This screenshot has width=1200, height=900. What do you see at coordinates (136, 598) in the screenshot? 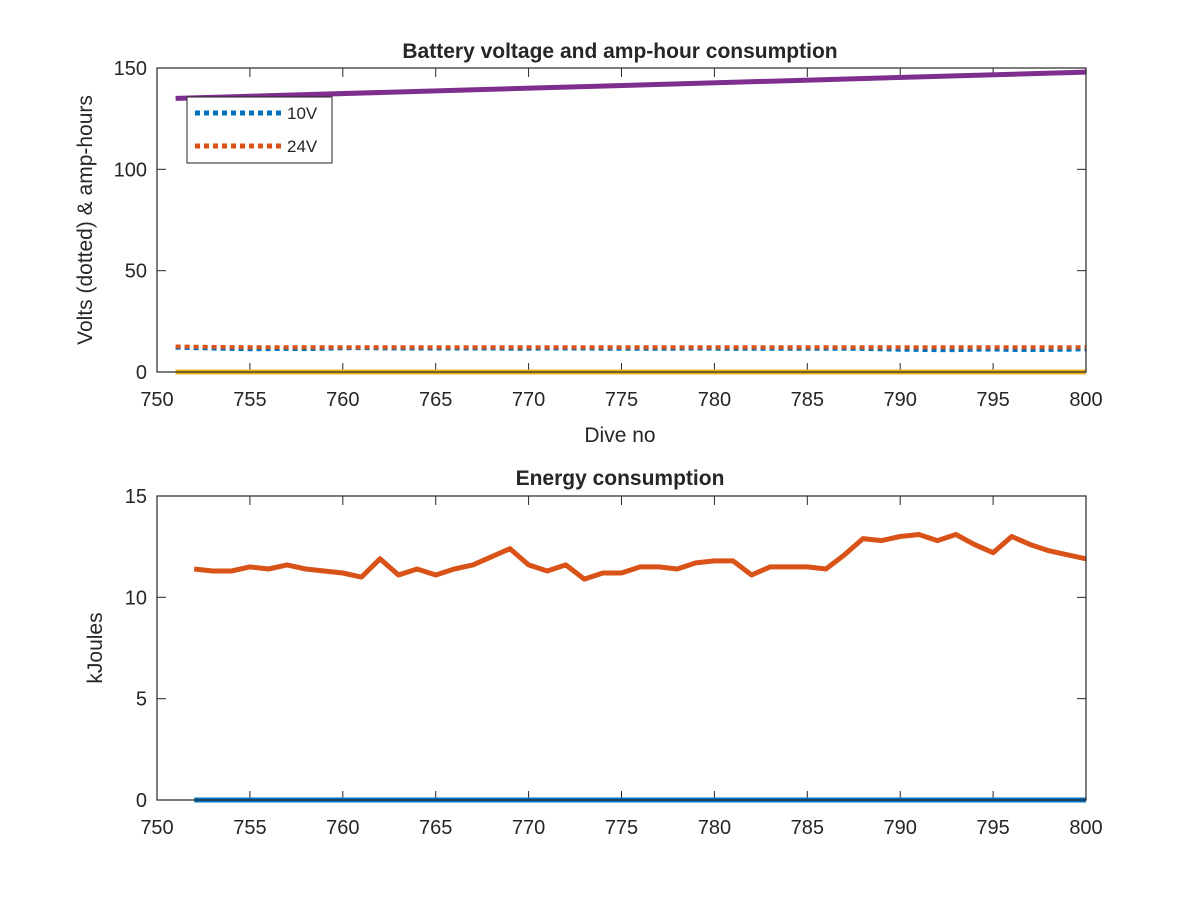
I see `y-tick-label: 10` at bounding box center [136, 598].